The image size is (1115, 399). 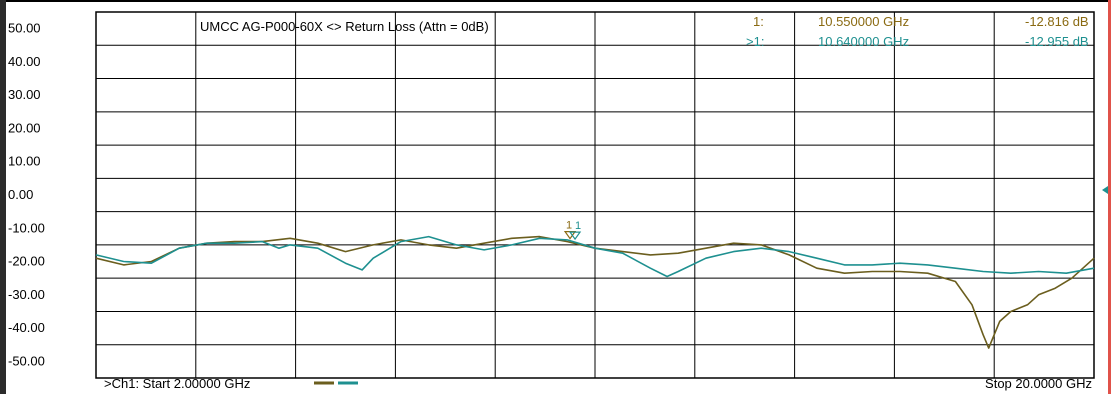 What do you see at coordinates (569, 226) in the screenshot?
I see `marker-1-number: 1` at bounding box center [569, 226].